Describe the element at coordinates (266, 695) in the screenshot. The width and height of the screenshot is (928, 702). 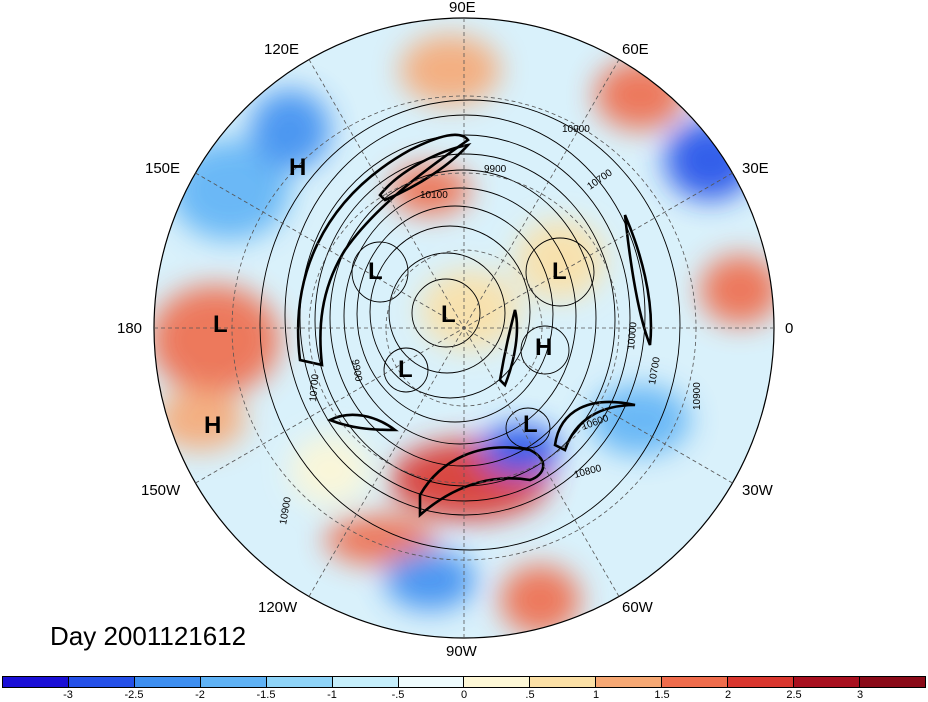
I see `colorbar-tick-label: -1.5` at that location.